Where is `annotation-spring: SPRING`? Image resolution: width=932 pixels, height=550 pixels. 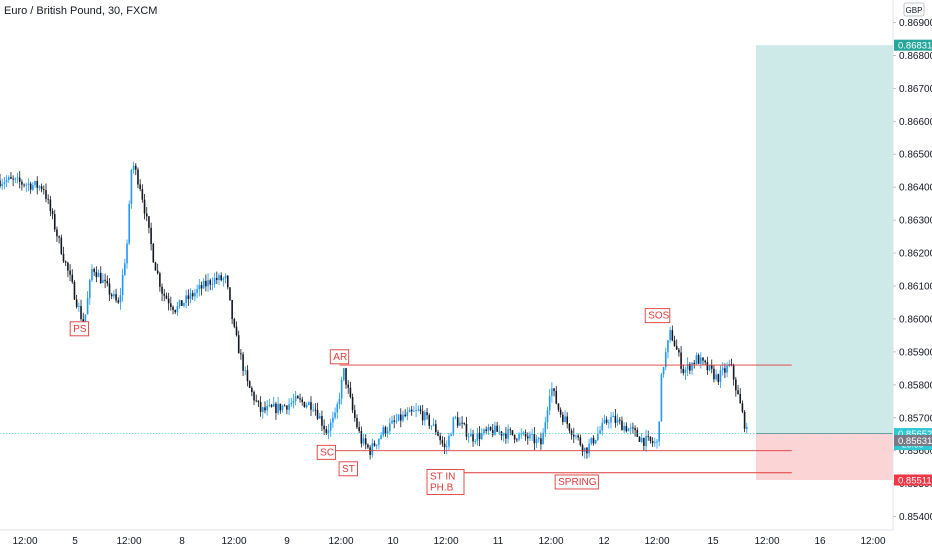 annotation-spring: SPRING is located at coordinates (576, 482).